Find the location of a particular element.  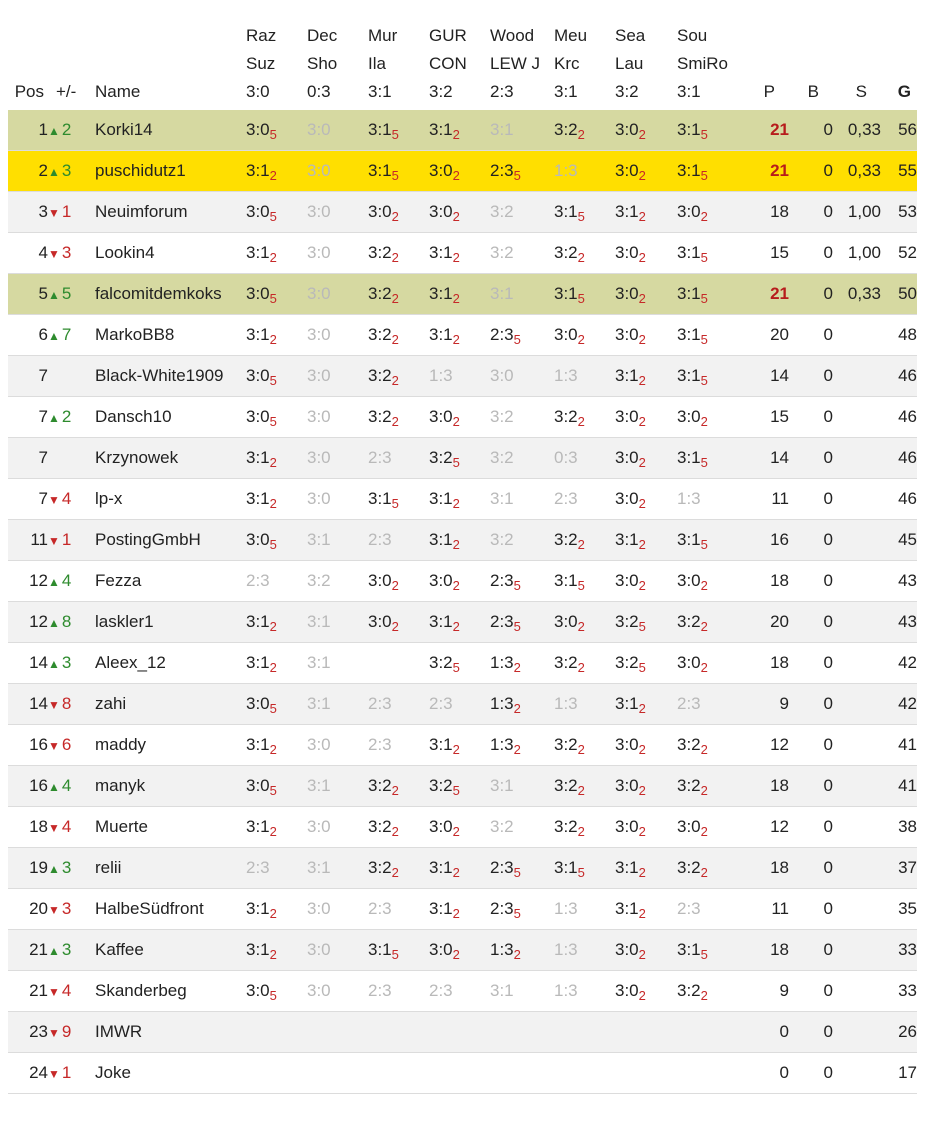

header-points: P is located at coordinates (769, 91).